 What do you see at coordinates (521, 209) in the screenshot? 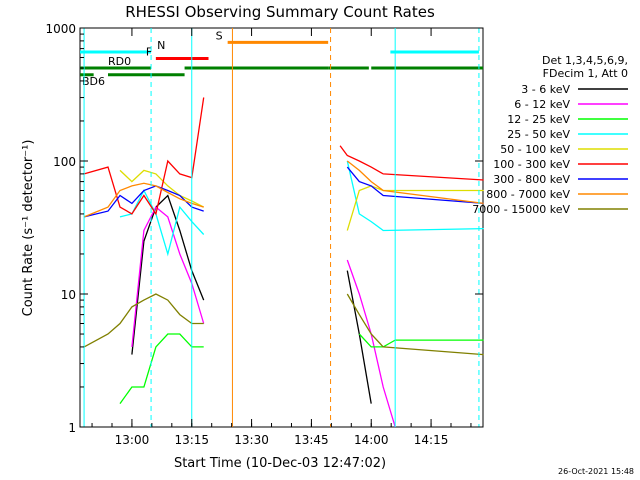
I see `legend-label: 7000 - 15000 keV` at bounding box center [521, 209].